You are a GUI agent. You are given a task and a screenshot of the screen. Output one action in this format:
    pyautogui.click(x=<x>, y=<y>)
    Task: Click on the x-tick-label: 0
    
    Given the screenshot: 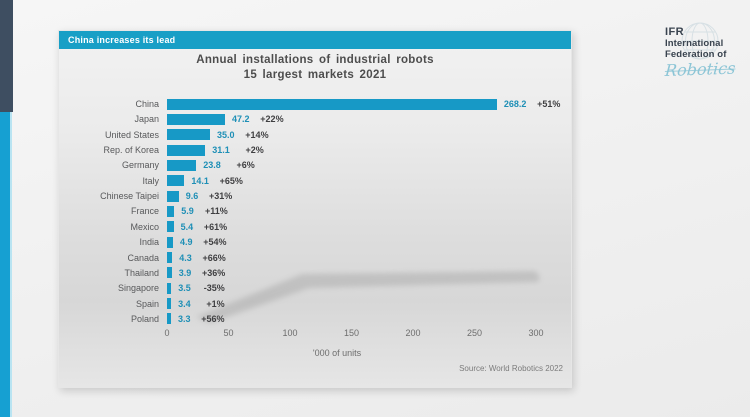 What is the action you would take?
    pyautogui.click(x=167, y=333)
    